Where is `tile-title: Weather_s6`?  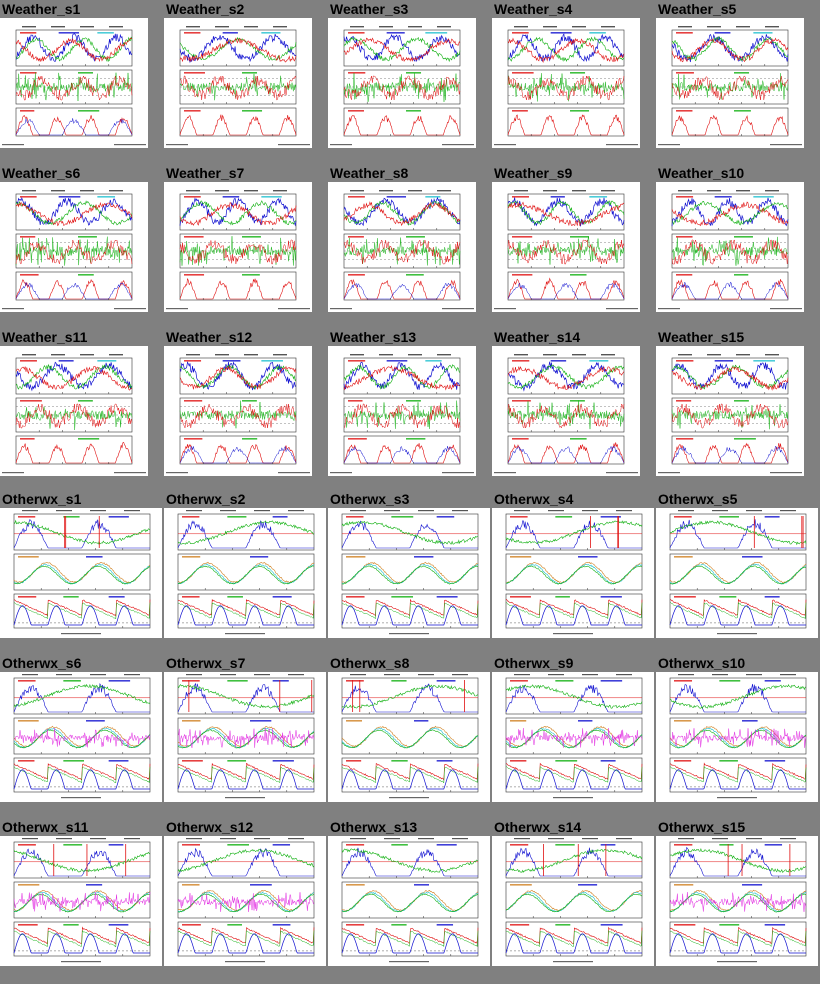
tile-title: Weather_s6 is located at coordinates (41, 173).